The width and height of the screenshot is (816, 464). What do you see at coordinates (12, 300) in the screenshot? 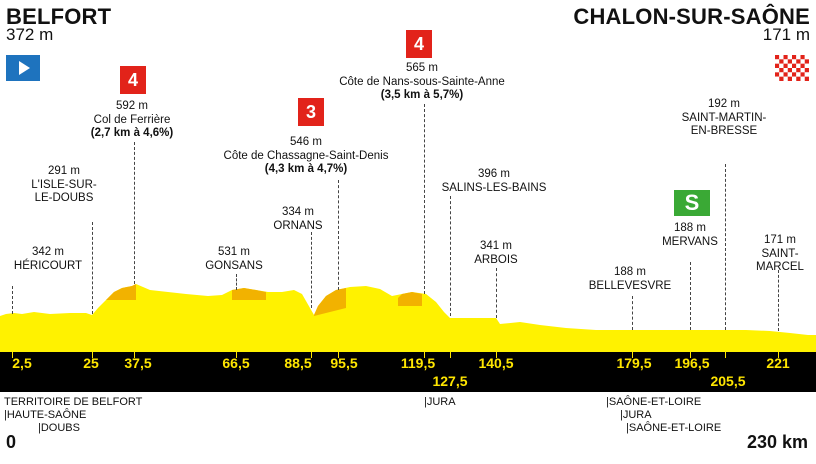
I see `leader-hericourt` at bounding box center [12, 300].